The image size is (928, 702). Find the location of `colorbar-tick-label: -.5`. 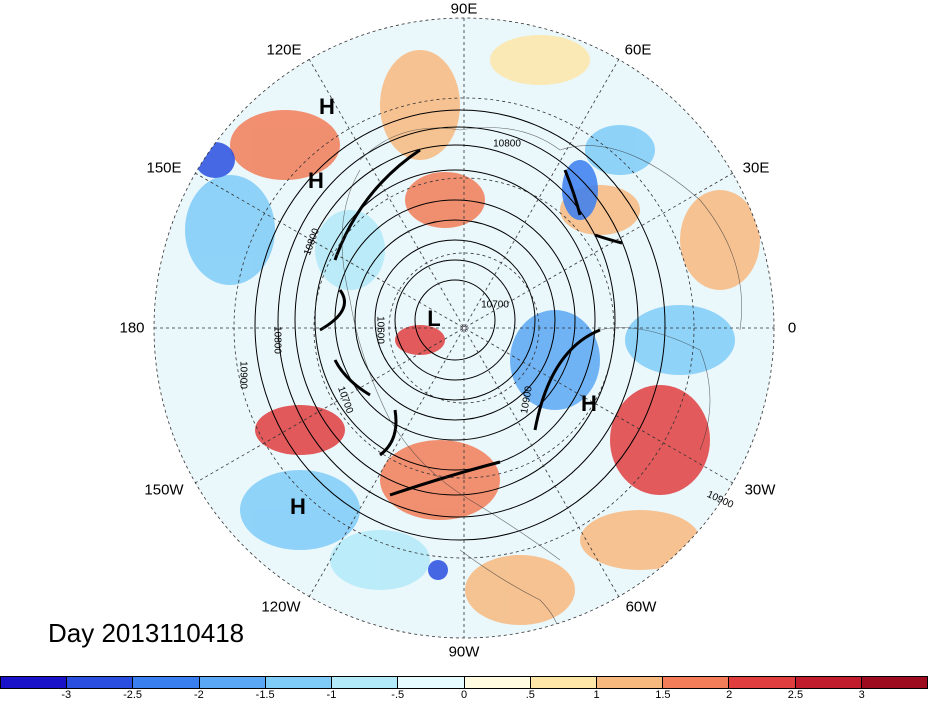

colorbar-tick-label: -.5 is located at coordinates (398, 695).